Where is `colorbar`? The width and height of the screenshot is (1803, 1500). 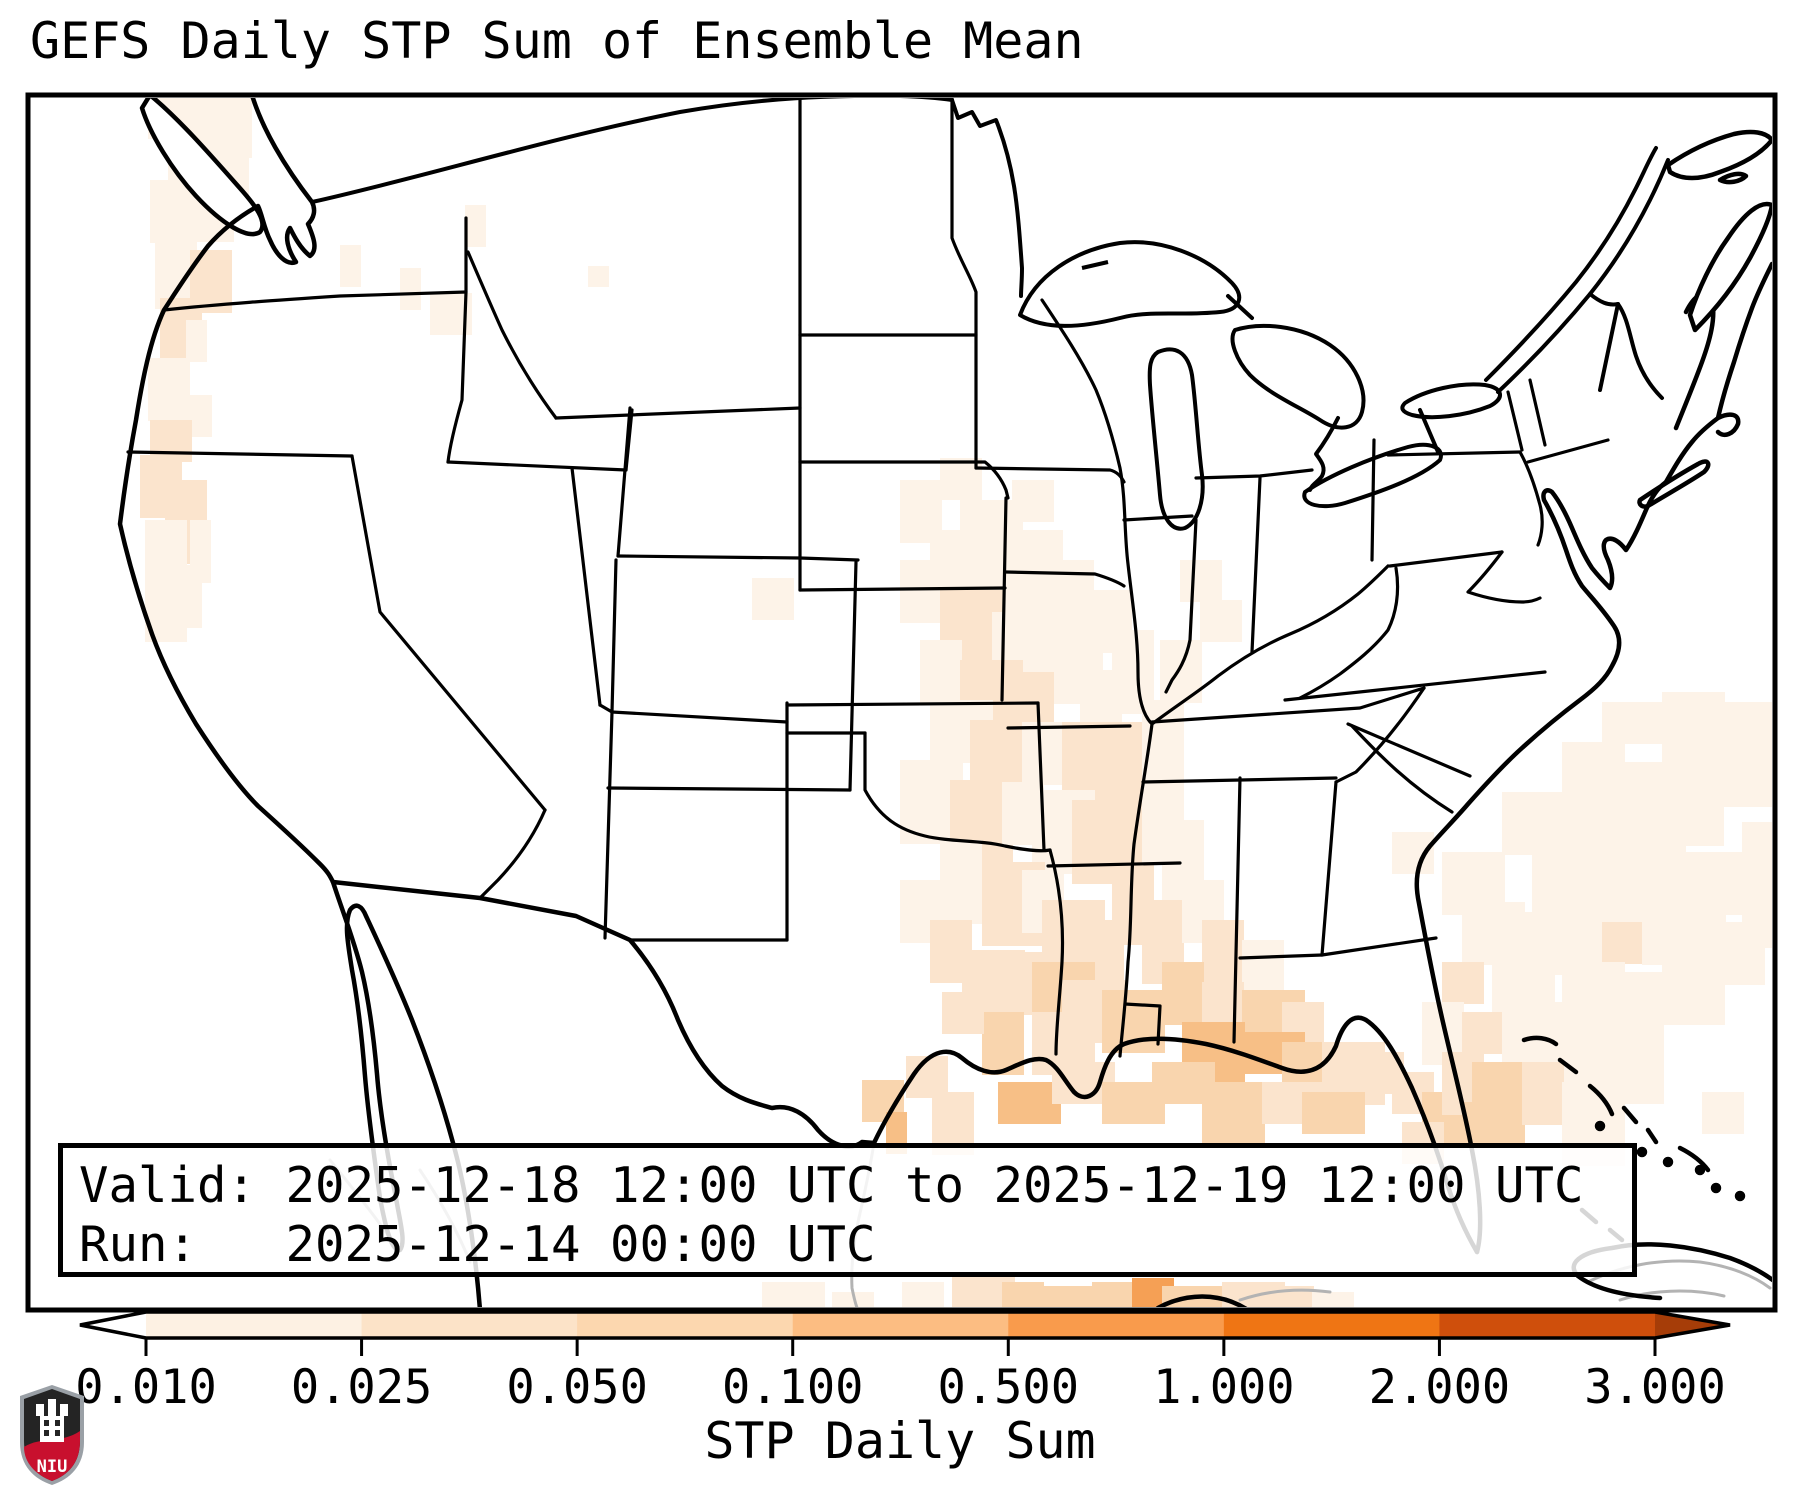 colorbar is located at coordinates (905, 1333).